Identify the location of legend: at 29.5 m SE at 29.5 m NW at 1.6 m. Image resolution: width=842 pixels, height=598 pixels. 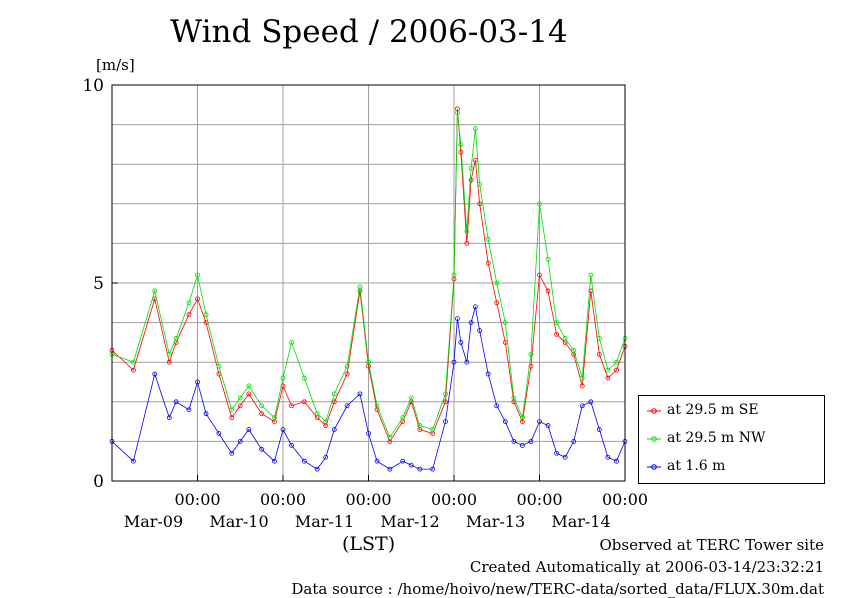
(731, 439).